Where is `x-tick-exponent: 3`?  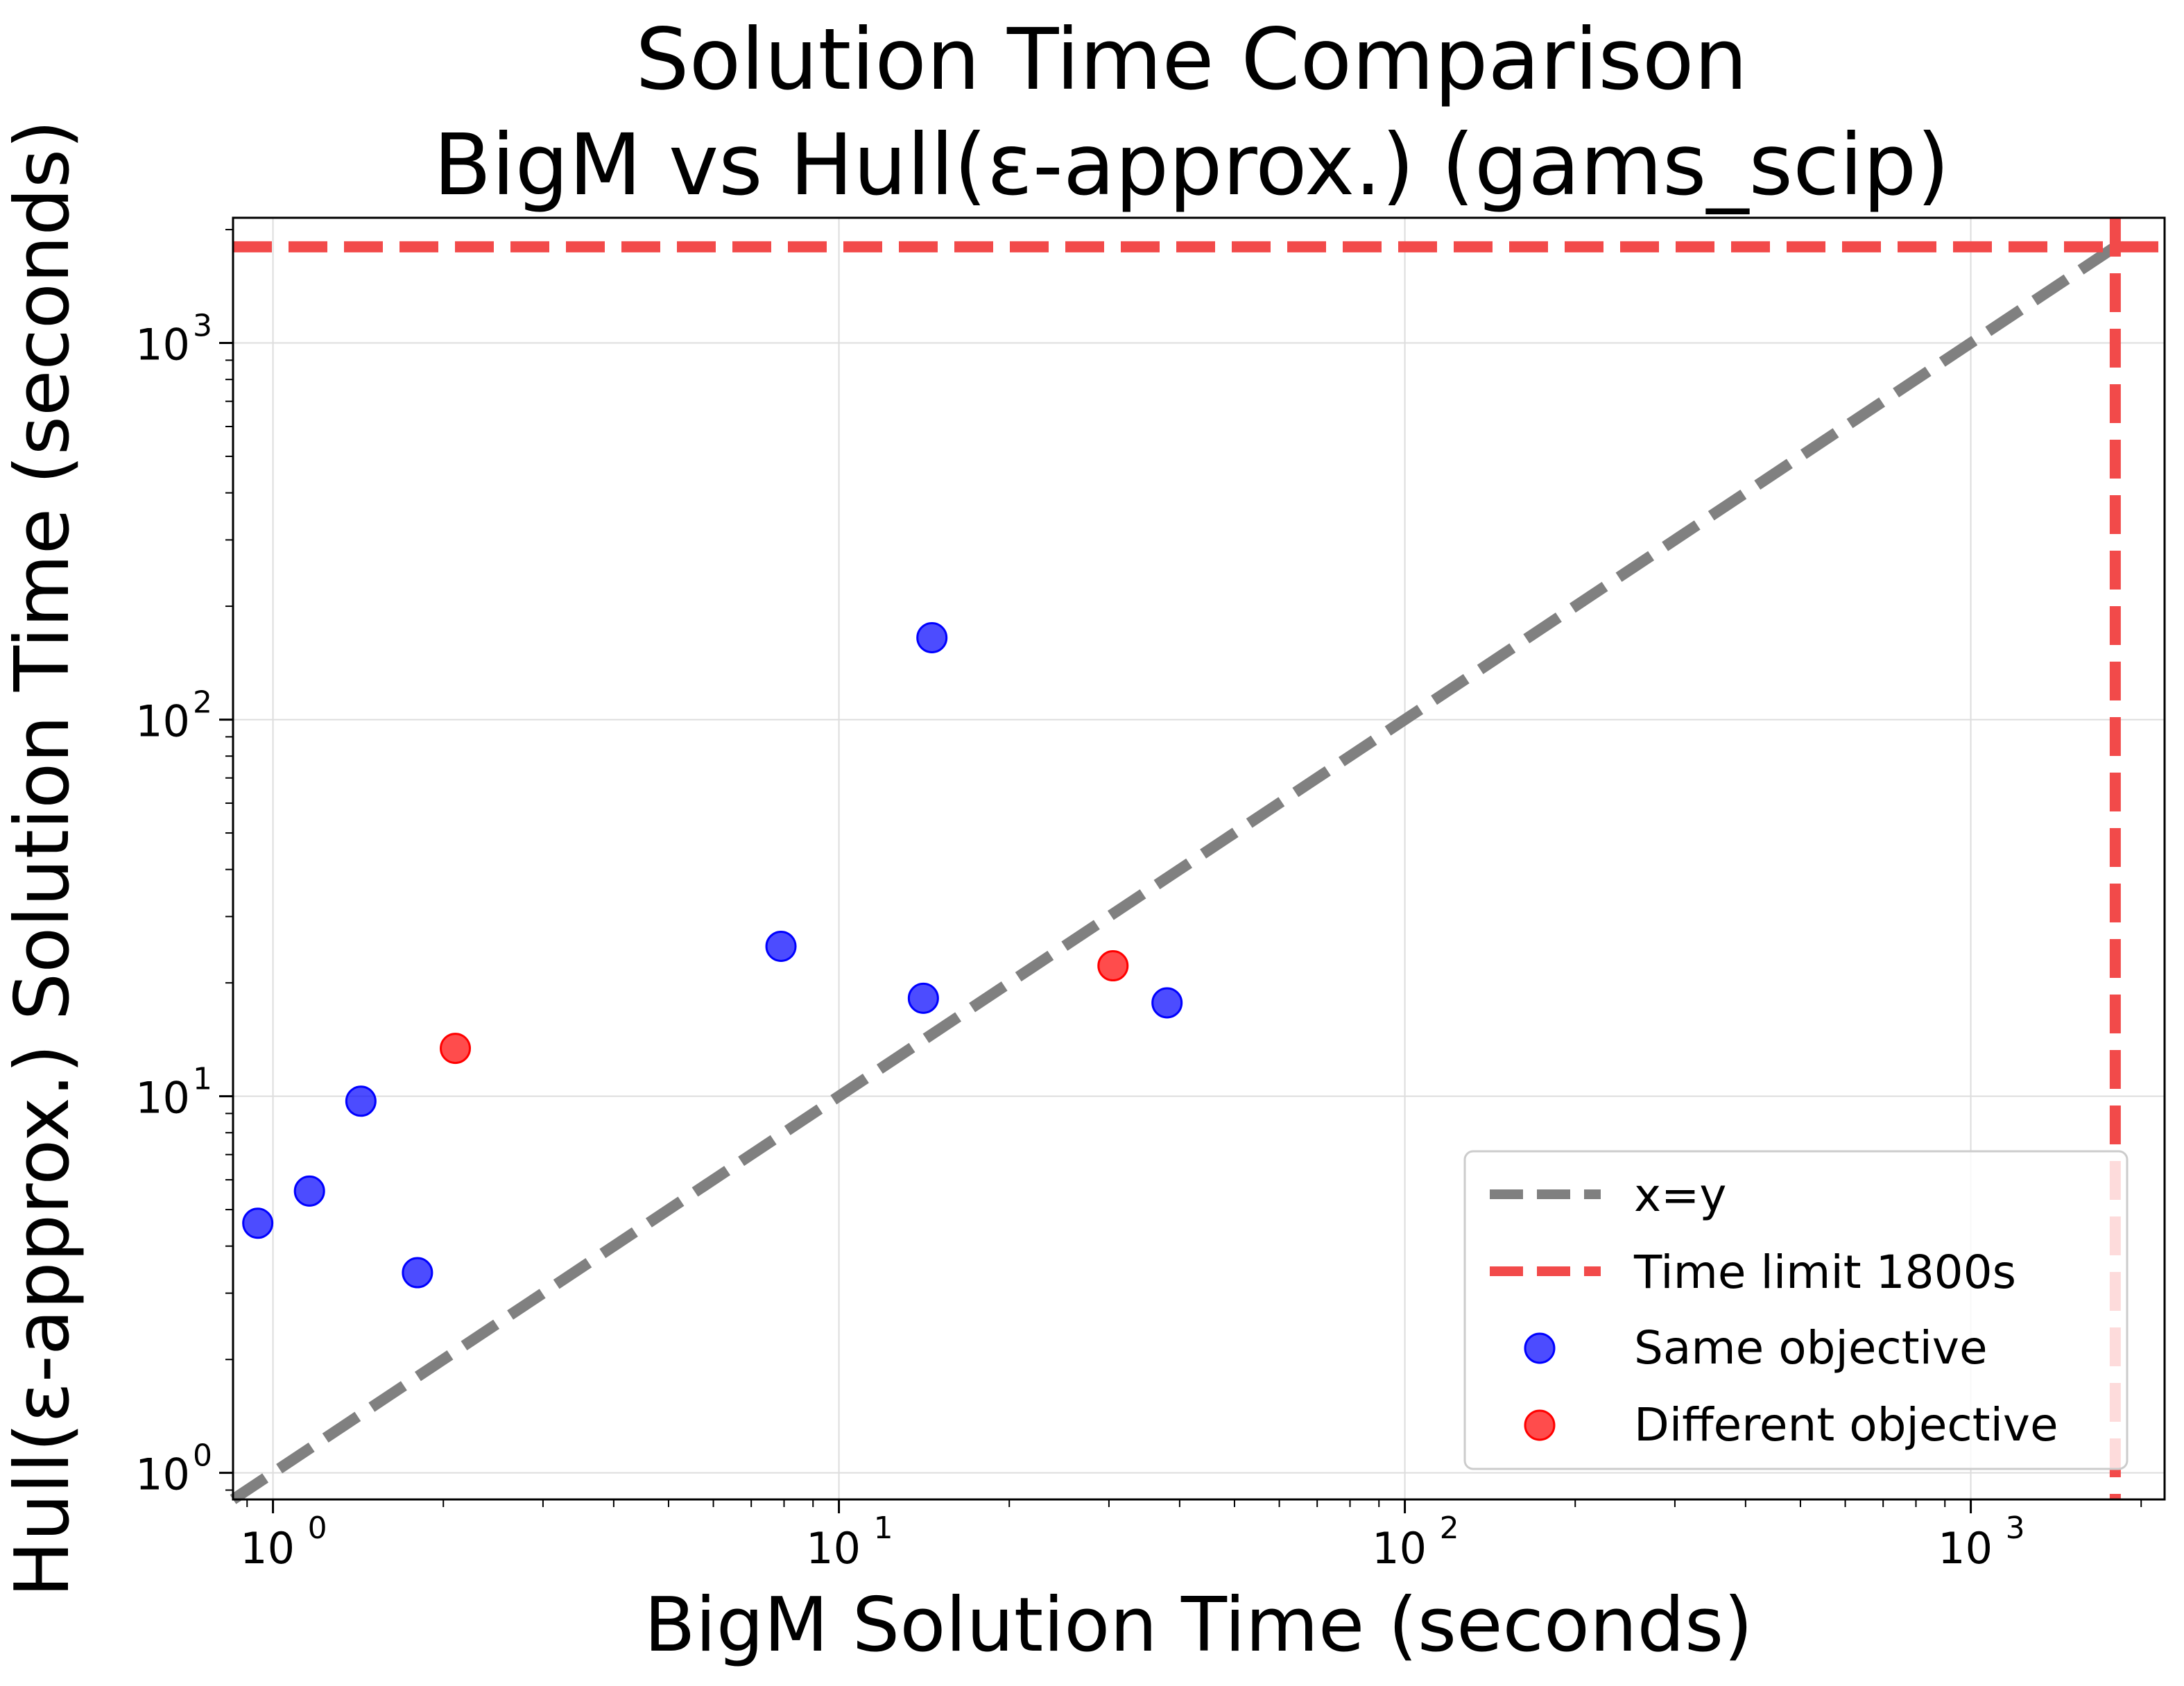 x-tick-exponent: 3 is located at coordinates (2015, 1528).